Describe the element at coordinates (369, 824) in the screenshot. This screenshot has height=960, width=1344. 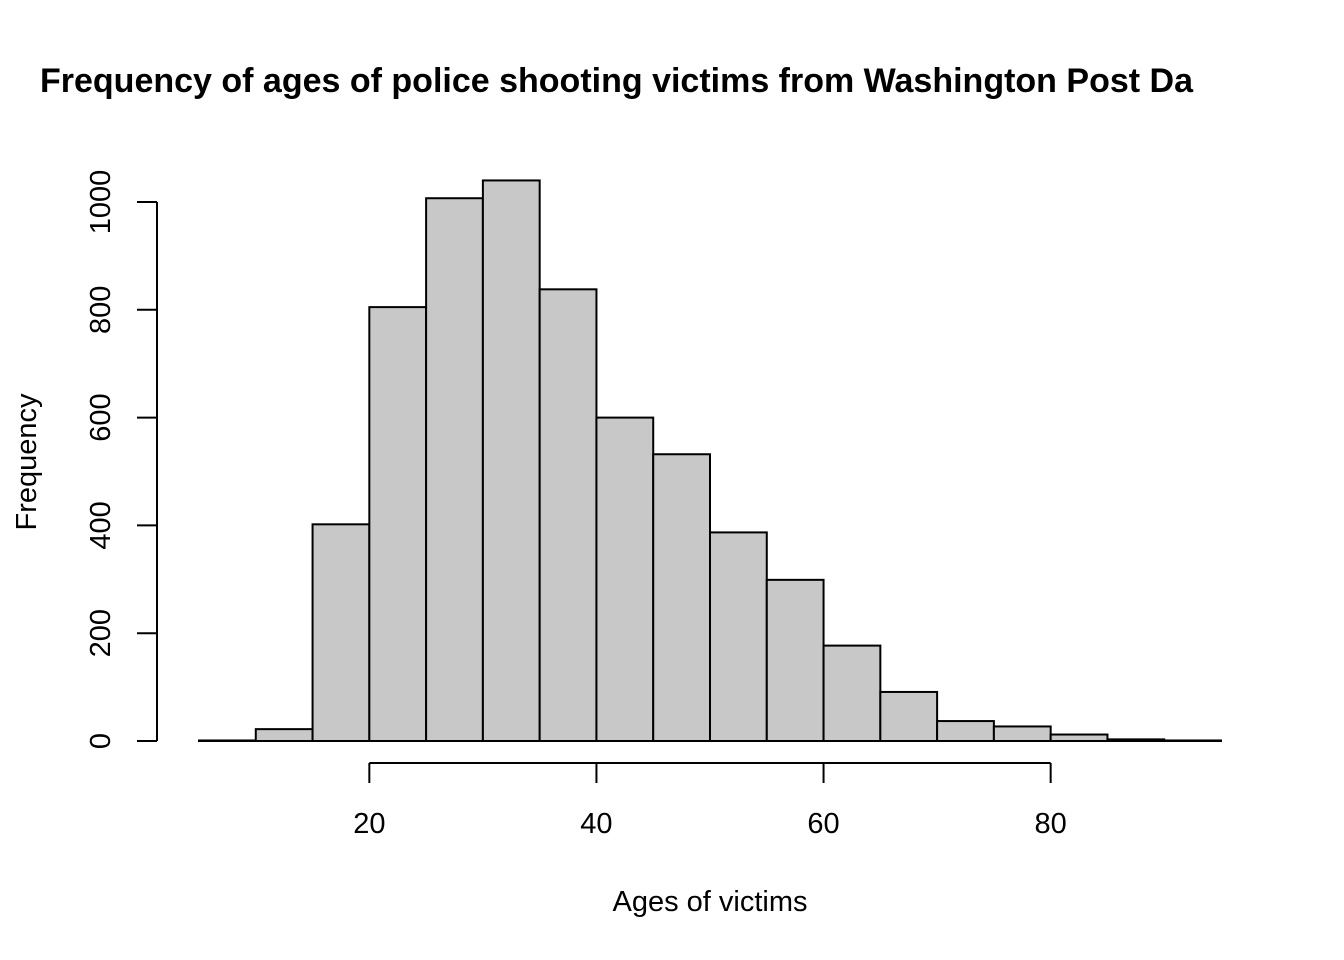
I see `x-tick-label: 20` at that location.